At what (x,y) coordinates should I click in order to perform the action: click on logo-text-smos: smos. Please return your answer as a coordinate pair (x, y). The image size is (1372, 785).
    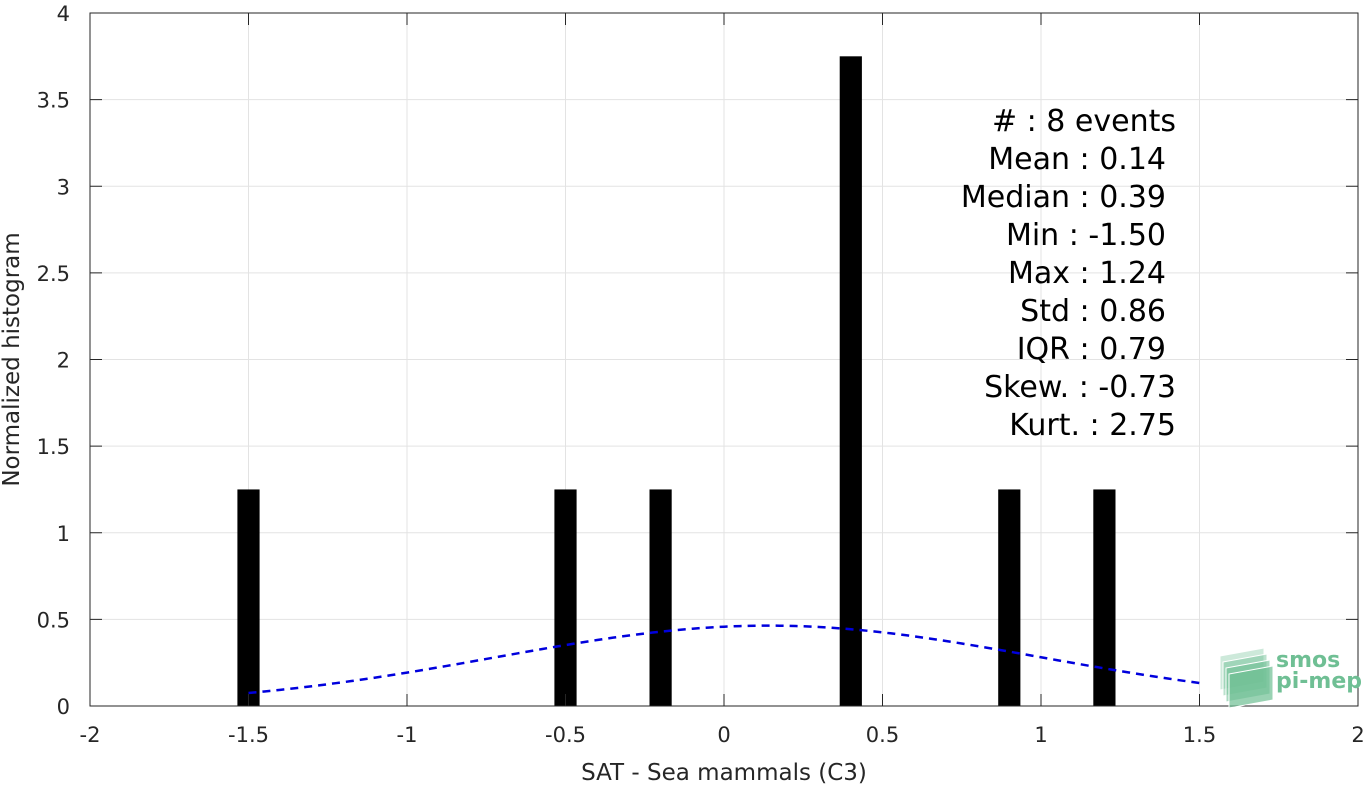
    Looking at the image, I should click on (1308, 660).